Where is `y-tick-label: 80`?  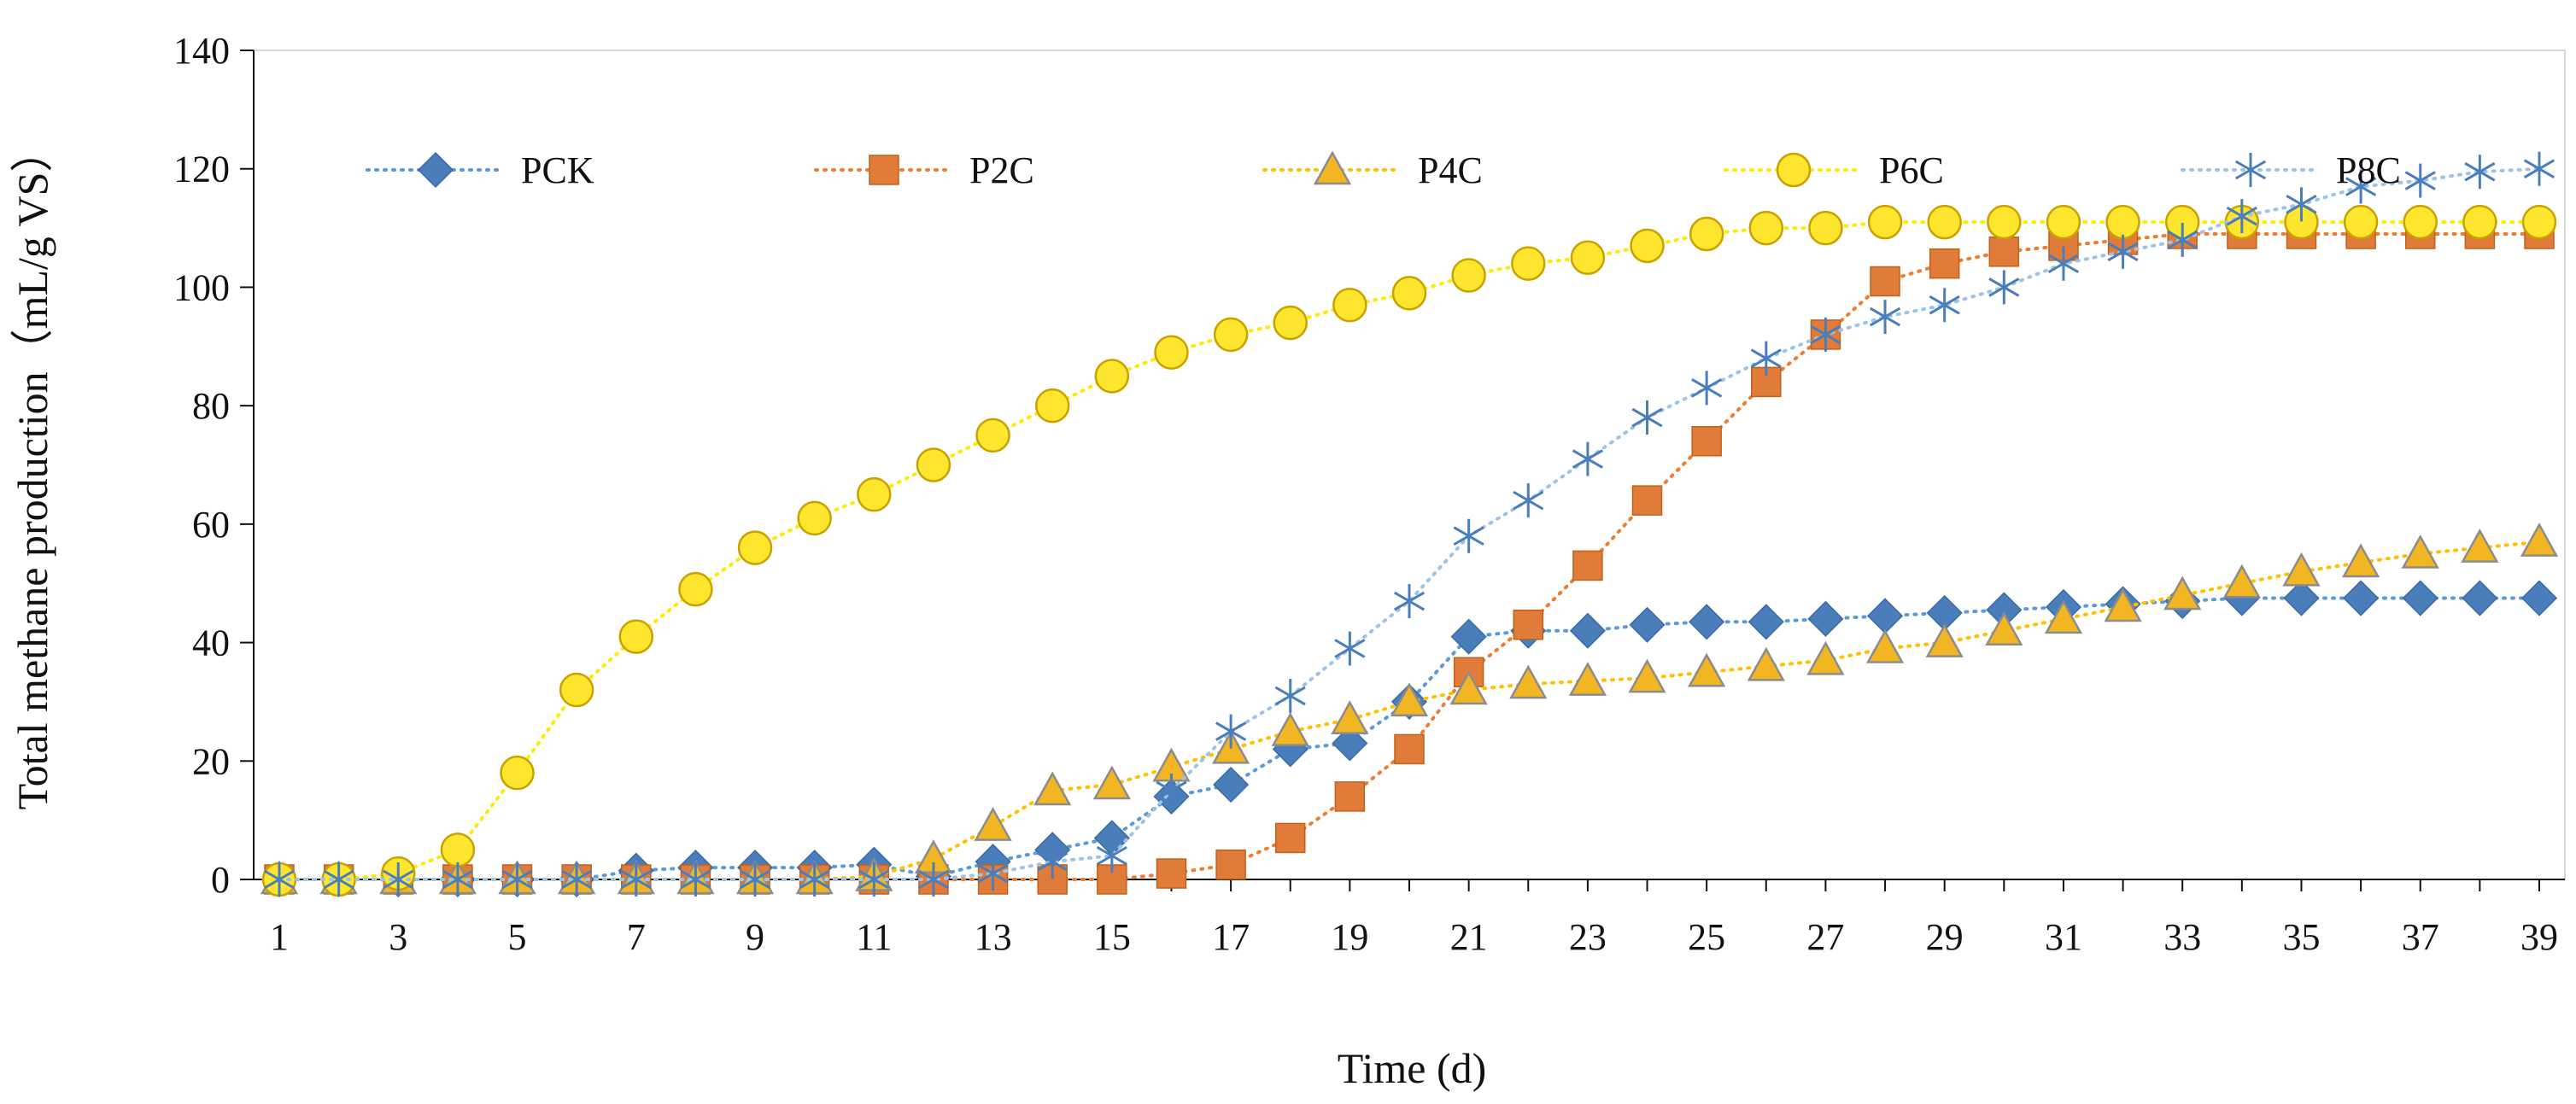
y-tick-label: 80 is located at coordinates (211, 406).